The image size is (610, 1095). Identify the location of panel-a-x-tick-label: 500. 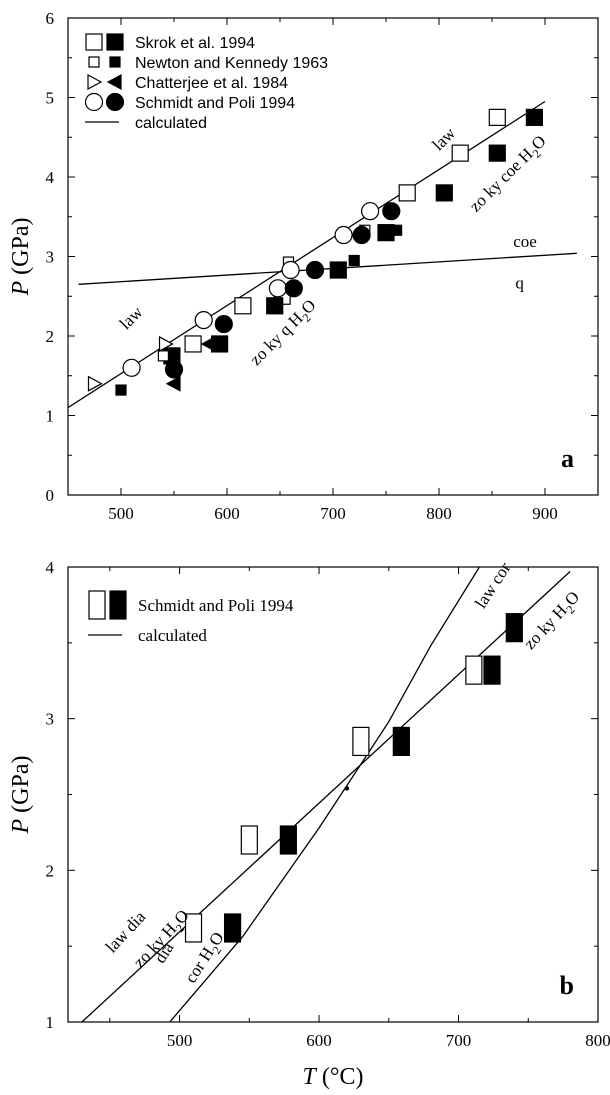
(121, 513).